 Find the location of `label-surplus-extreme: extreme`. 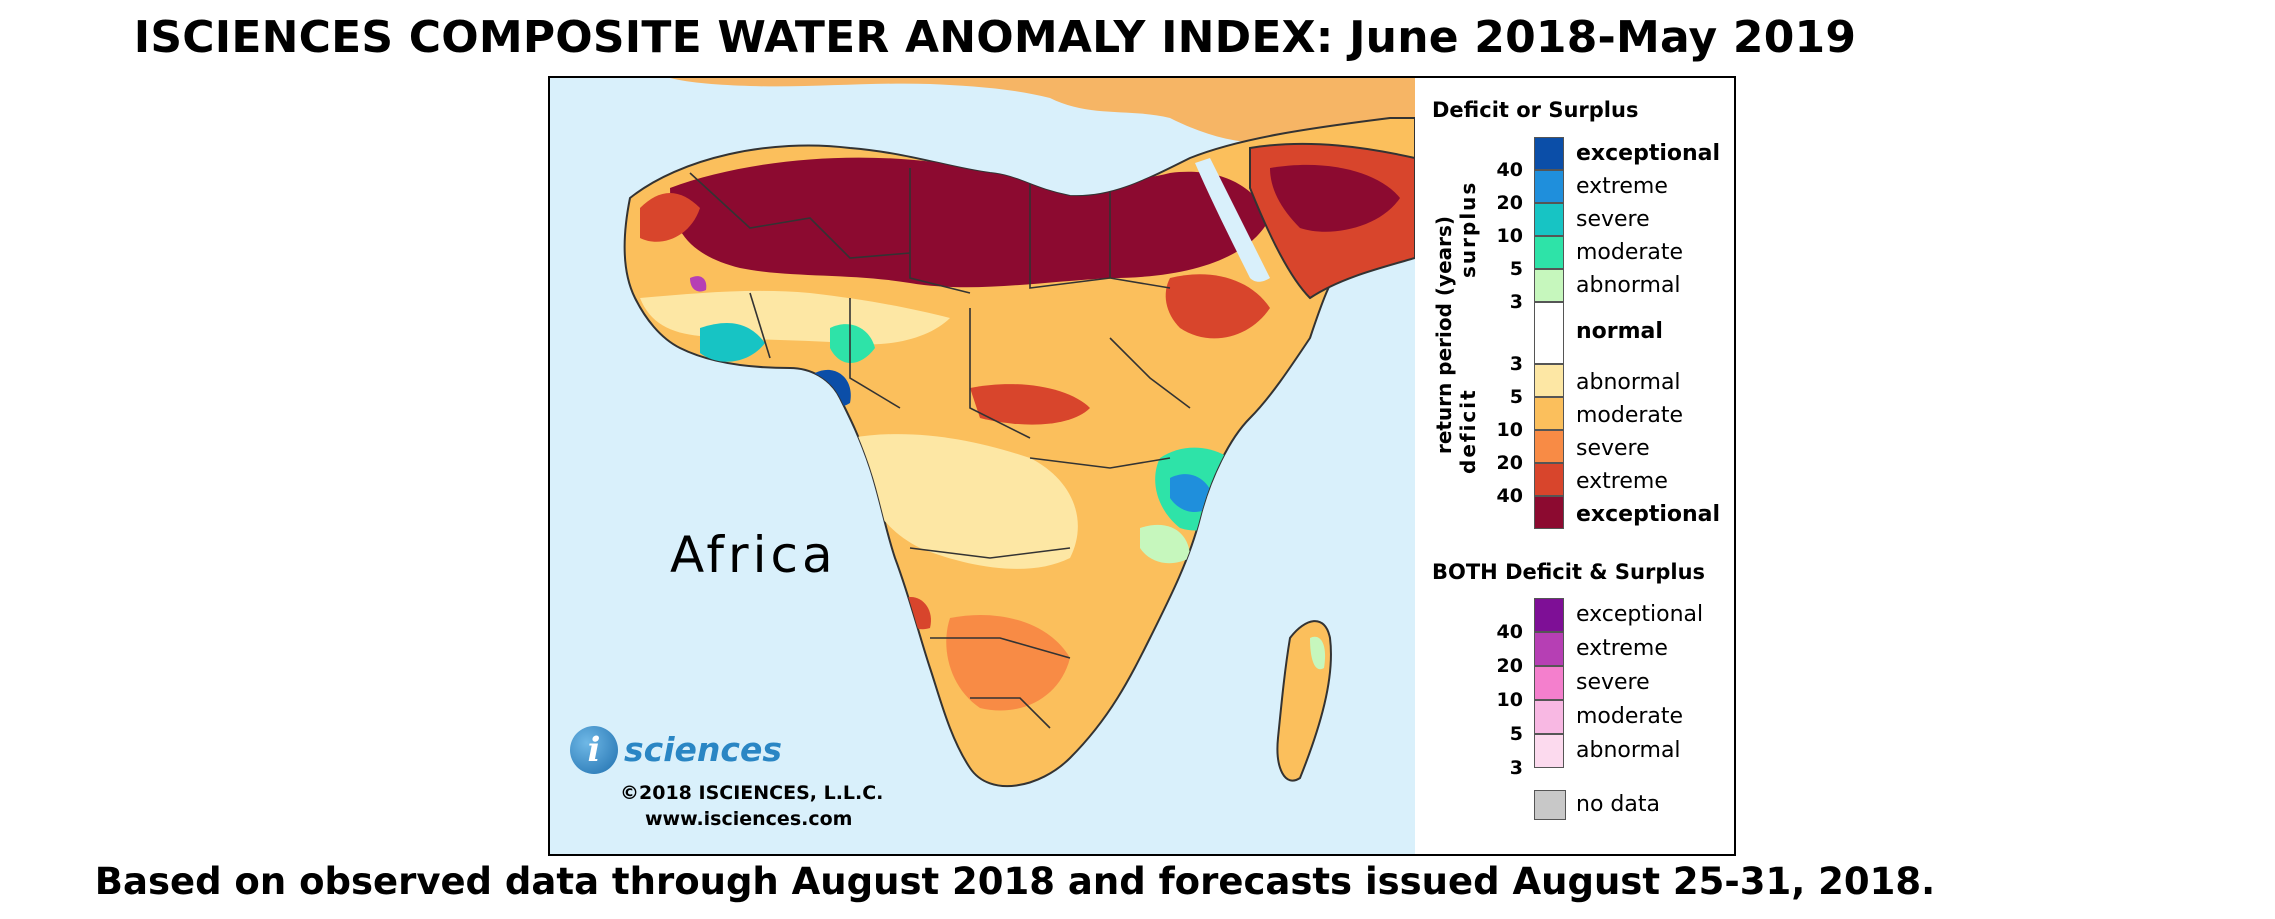

label-surplus-extreme: extreme is located at coordinates (1622, 186).